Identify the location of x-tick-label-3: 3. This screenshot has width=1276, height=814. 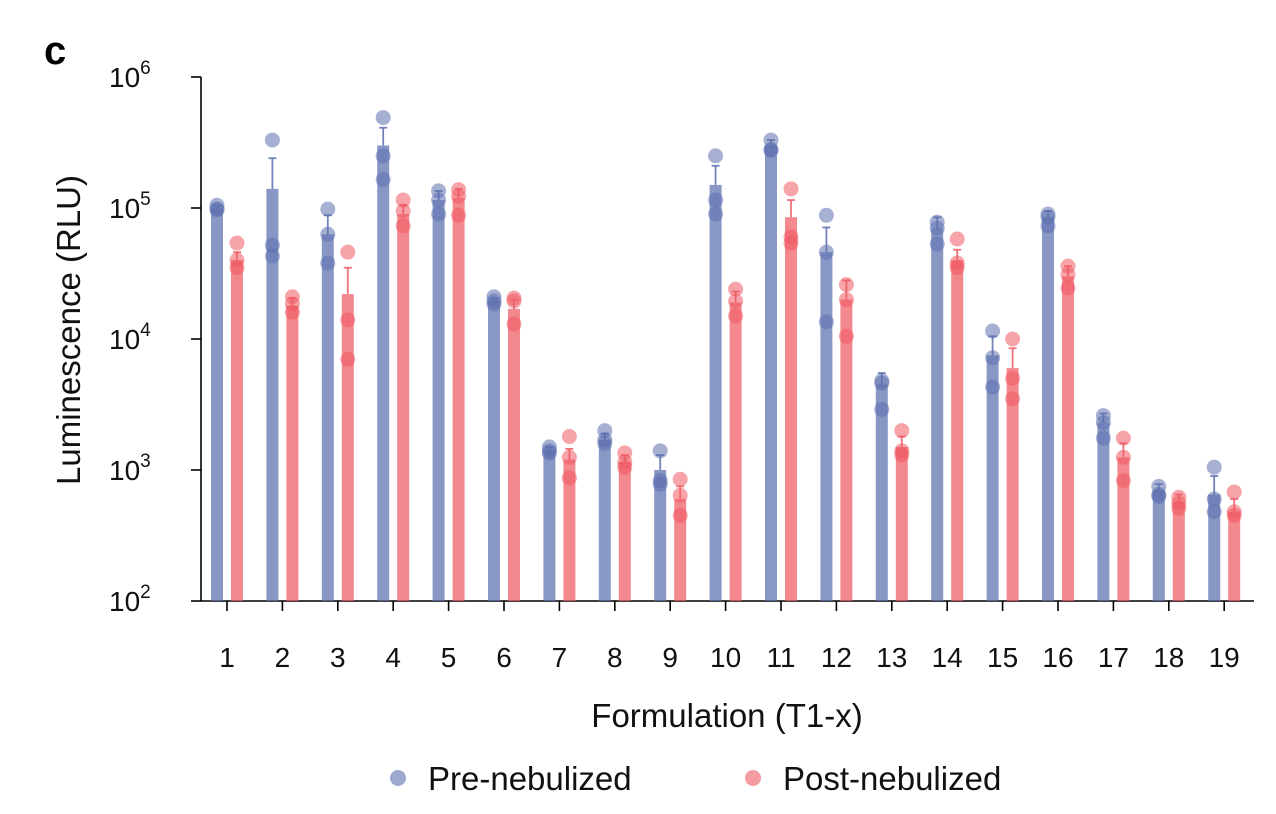
(338, 657).